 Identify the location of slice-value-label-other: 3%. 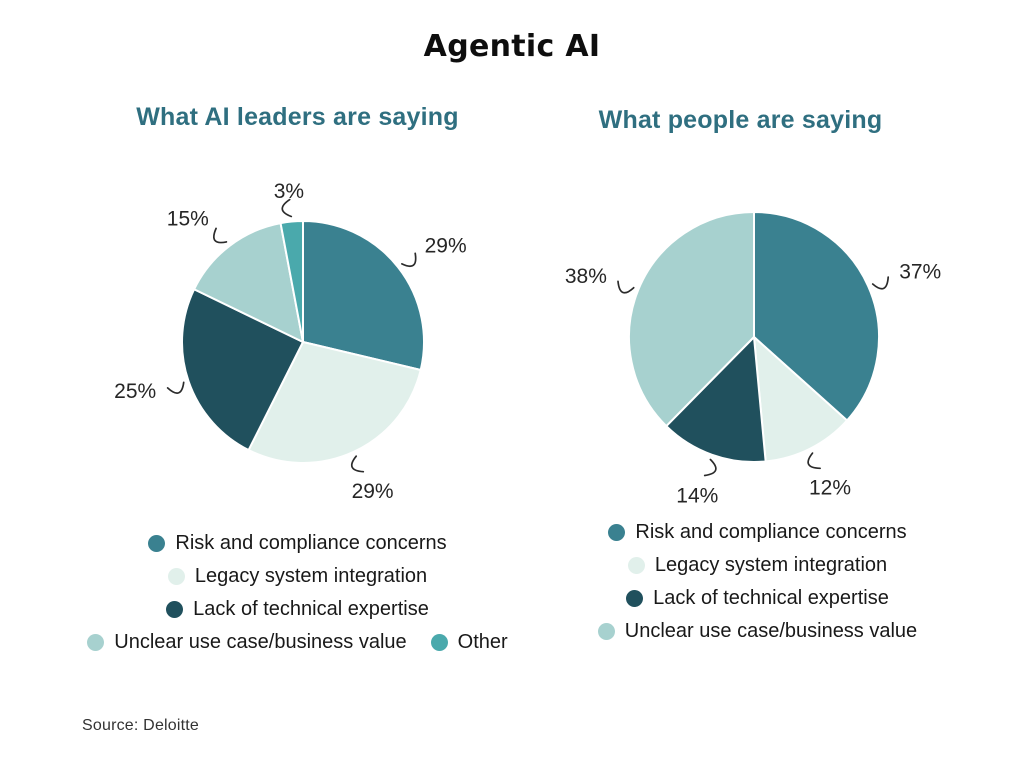
(289, 191).